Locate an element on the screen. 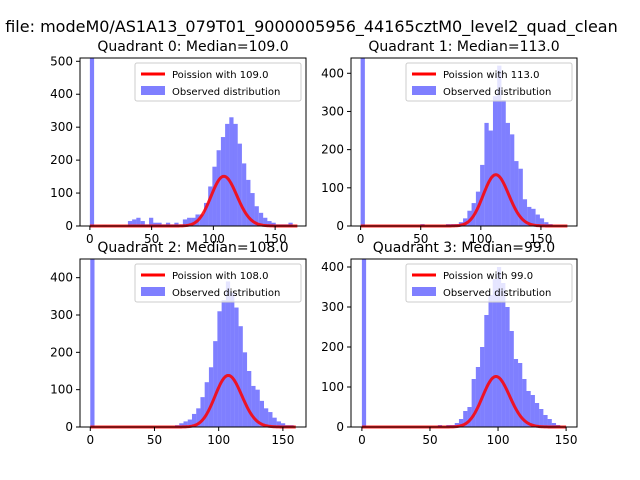 This screenshot has height=480, width=640. legend-entry-poisson: Poission with 99.0 is located at coordinates (488, 276).